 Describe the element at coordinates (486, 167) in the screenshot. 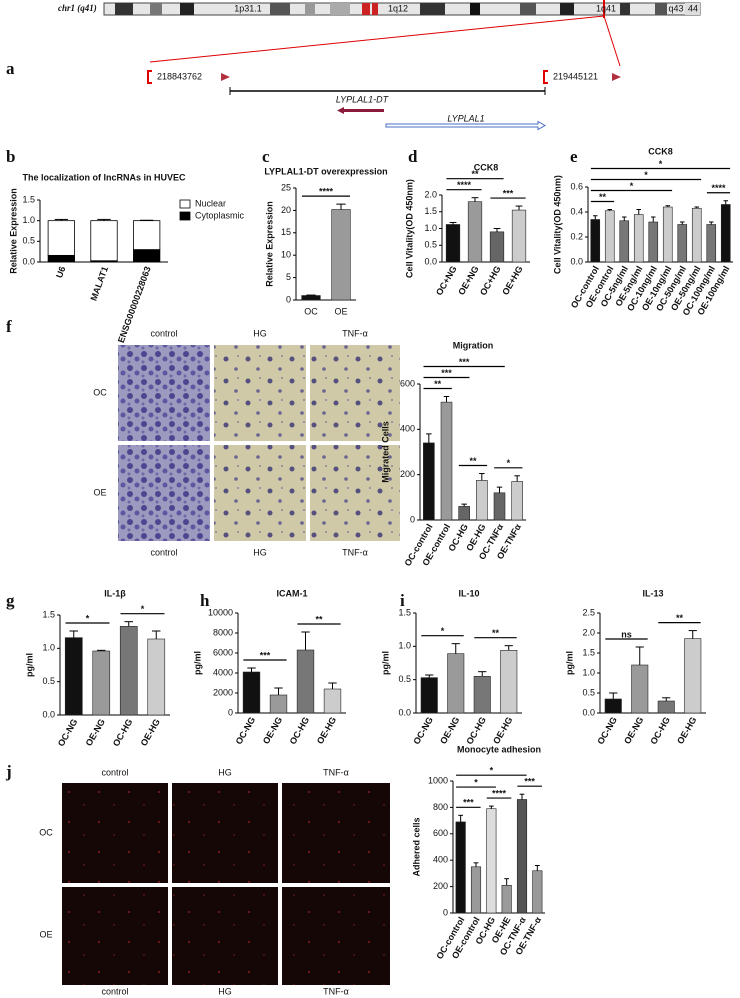

I see `chart-title: CCK8` at that location.